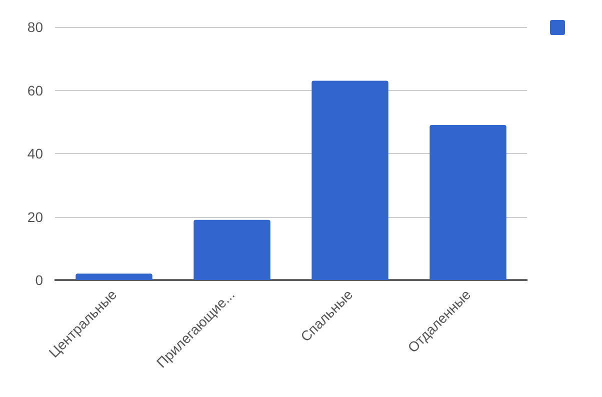 This screenshot has height=397, width=602. Describe the element at coordinates (39, 280) in the screenshot. I see `y-tick-label: 0` at that location.